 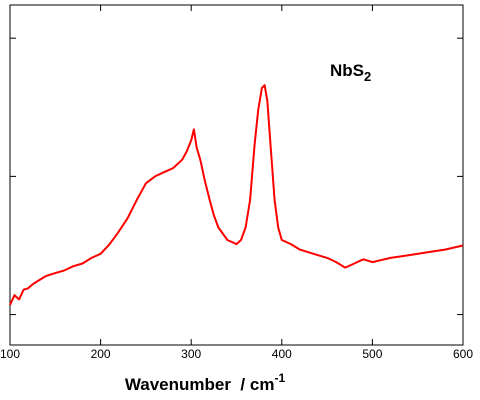 I want to click on x-tick-label: 300, so click(x=191, y=354).